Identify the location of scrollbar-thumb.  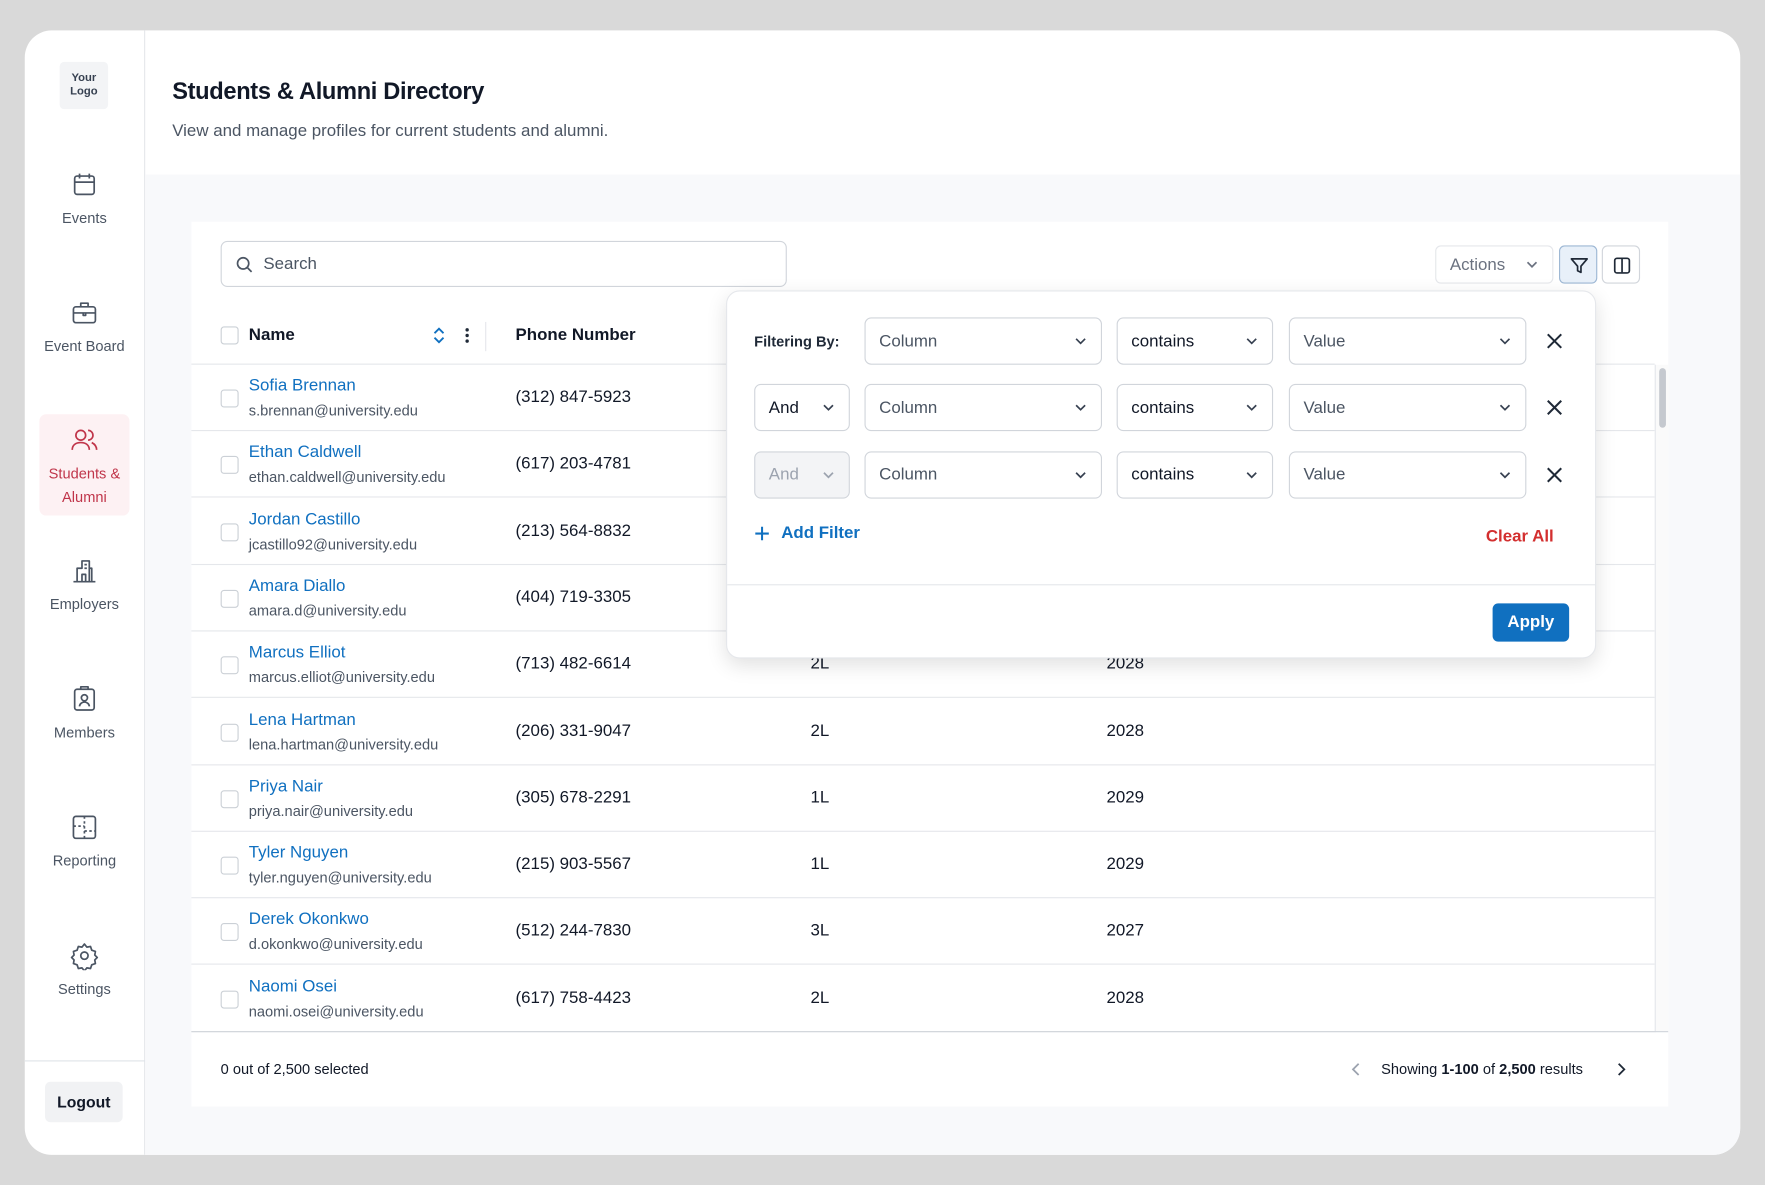
(1662, 398).